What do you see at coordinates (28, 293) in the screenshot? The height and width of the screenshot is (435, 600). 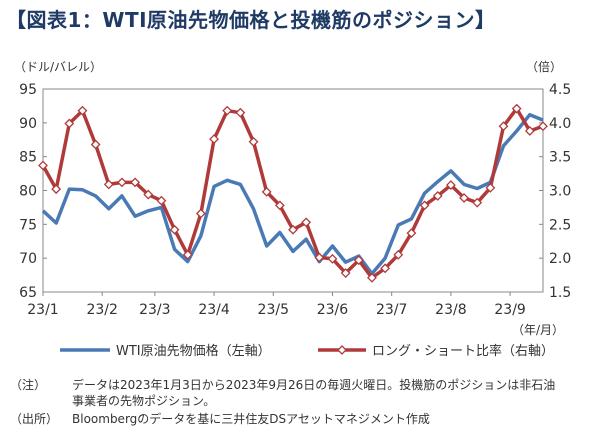 I see `left-tick-label: 65` at bounding box center [28, 293].